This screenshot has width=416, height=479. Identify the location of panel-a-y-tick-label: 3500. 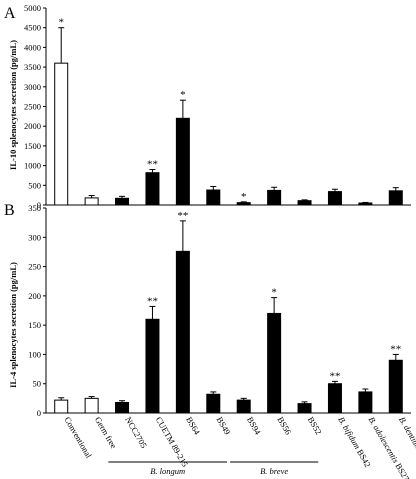
(32, 67).